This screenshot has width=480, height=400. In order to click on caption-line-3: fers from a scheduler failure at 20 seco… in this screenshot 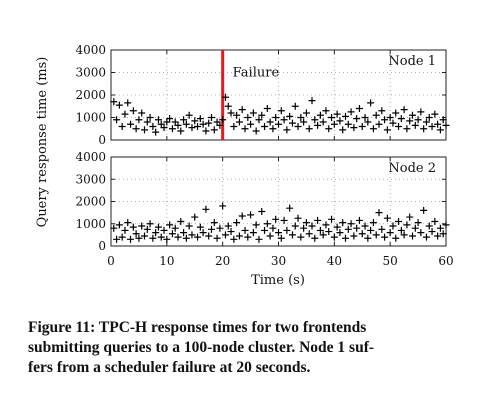, I will do `click(169, 367)`.